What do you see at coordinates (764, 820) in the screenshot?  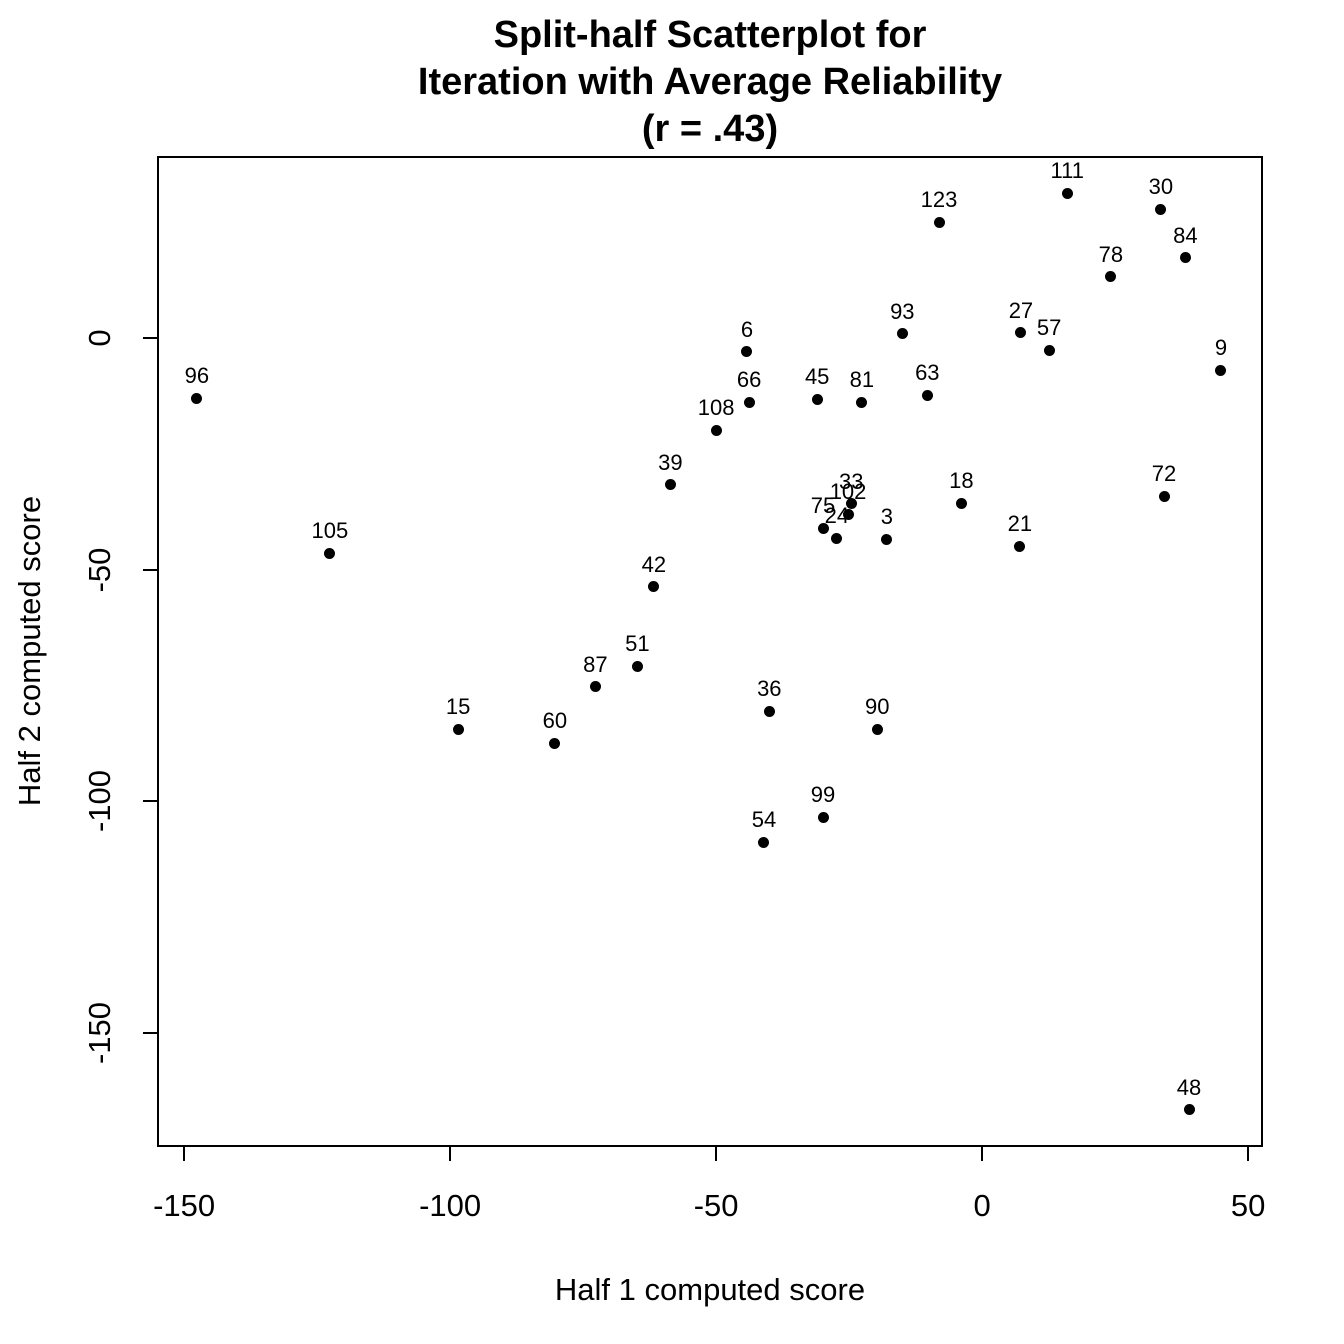 I see `point-label: 54` at bounding box center [764, 820].